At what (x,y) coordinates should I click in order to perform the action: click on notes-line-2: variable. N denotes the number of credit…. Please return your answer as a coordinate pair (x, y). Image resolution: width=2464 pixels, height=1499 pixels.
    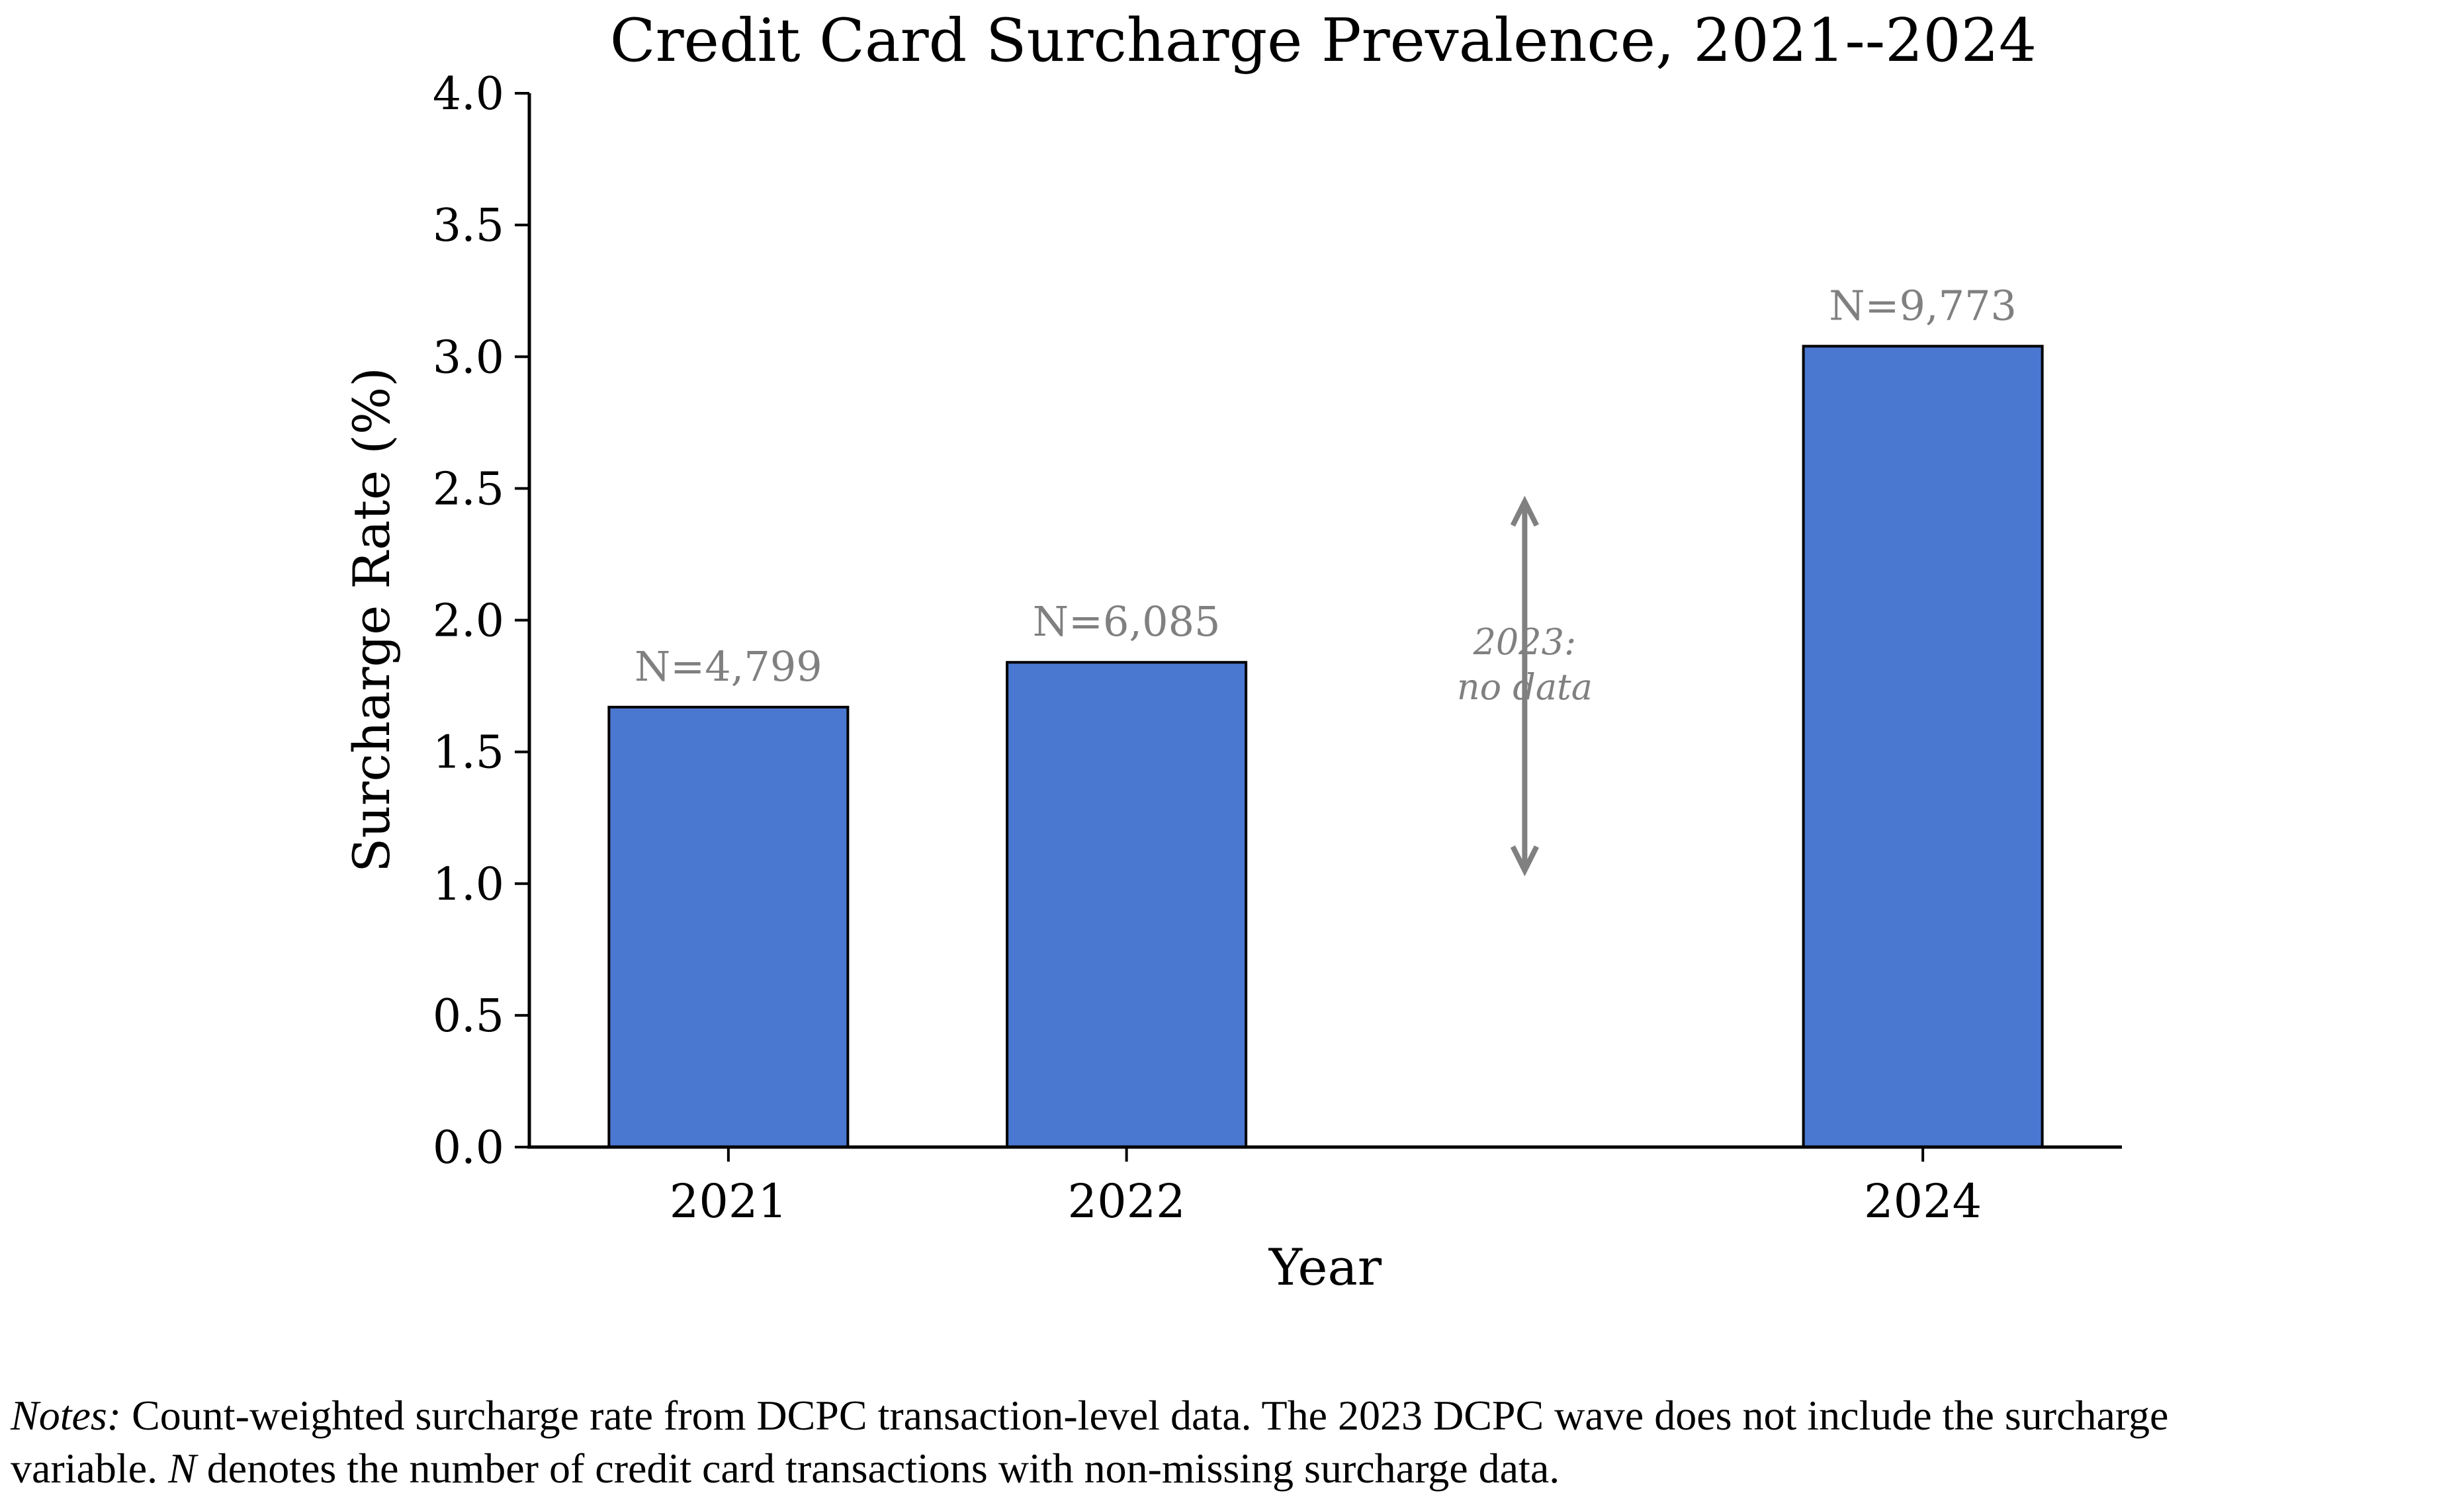
    Looking at the image, I should click on (1231, 1468).